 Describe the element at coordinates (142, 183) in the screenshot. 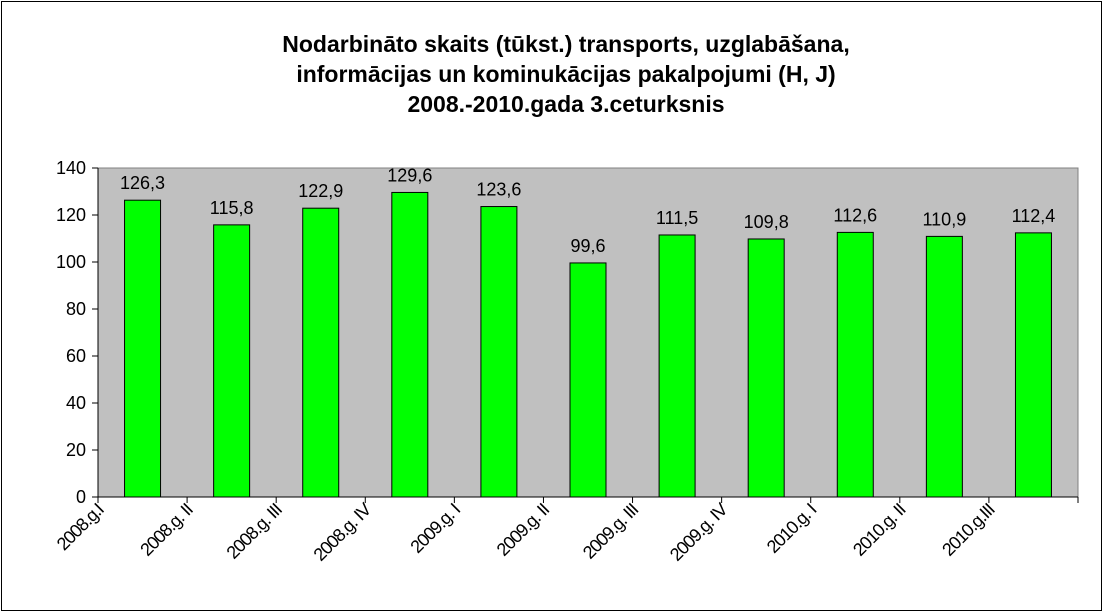

I see `data-label: 126,3` at that location.